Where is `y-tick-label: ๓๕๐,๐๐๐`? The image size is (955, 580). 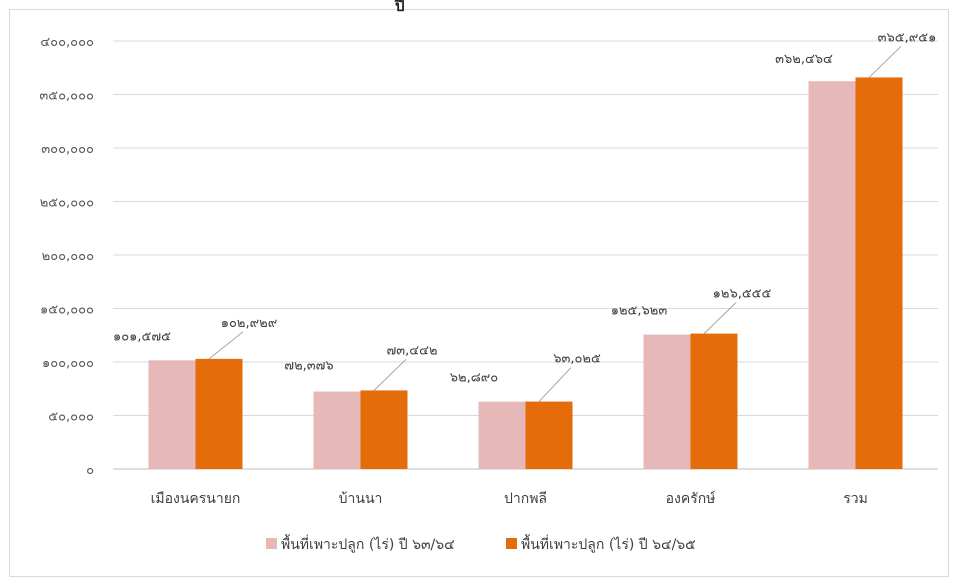 y-tick-label: ๓๕๐,๐๐๐ is located at coordinates (66, 96).